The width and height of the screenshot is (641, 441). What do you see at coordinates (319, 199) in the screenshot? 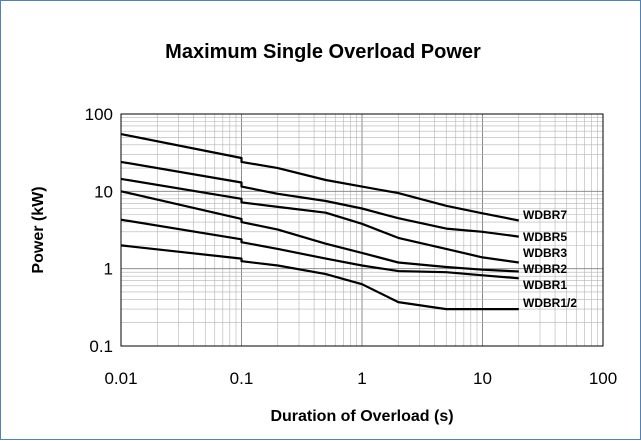
I see `series-line-wdbr5` at bounding box center [319, 199].